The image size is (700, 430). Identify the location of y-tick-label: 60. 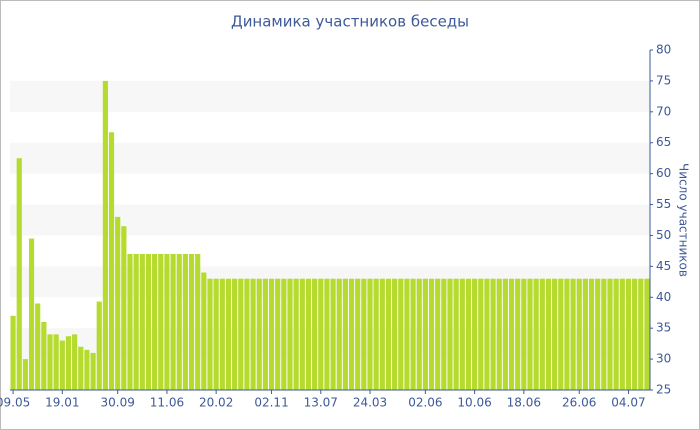
(663, 173).